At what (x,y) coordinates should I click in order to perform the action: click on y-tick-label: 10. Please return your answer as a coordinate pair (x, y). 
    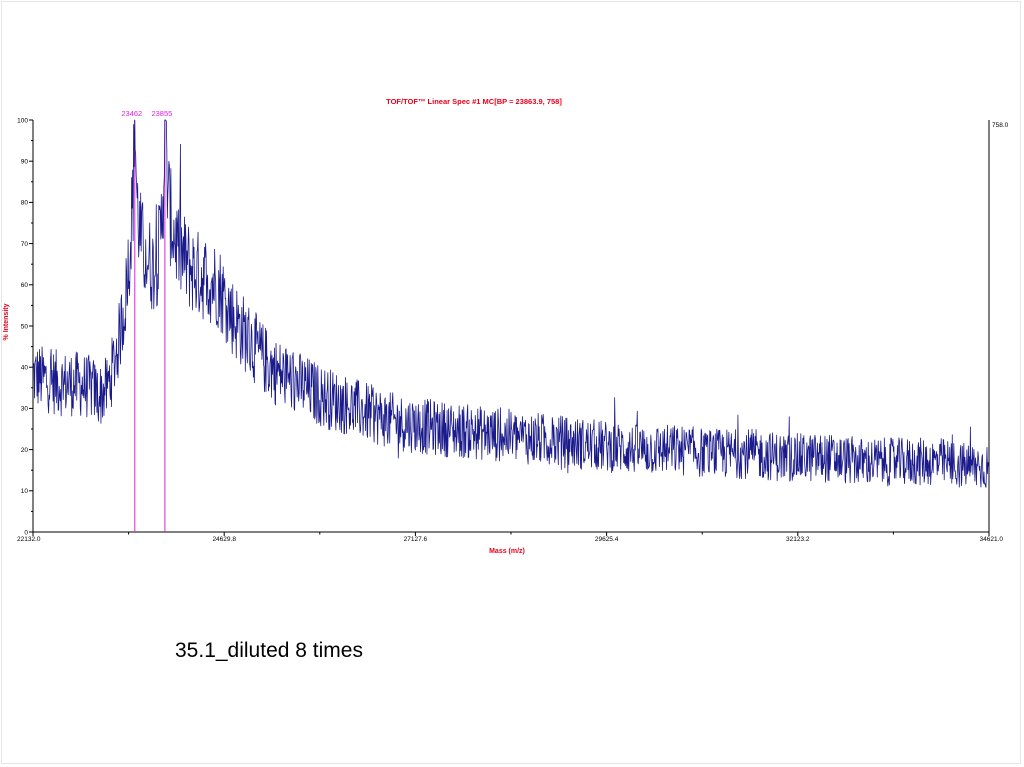
    Looking at the image, I should click on (25, 491).